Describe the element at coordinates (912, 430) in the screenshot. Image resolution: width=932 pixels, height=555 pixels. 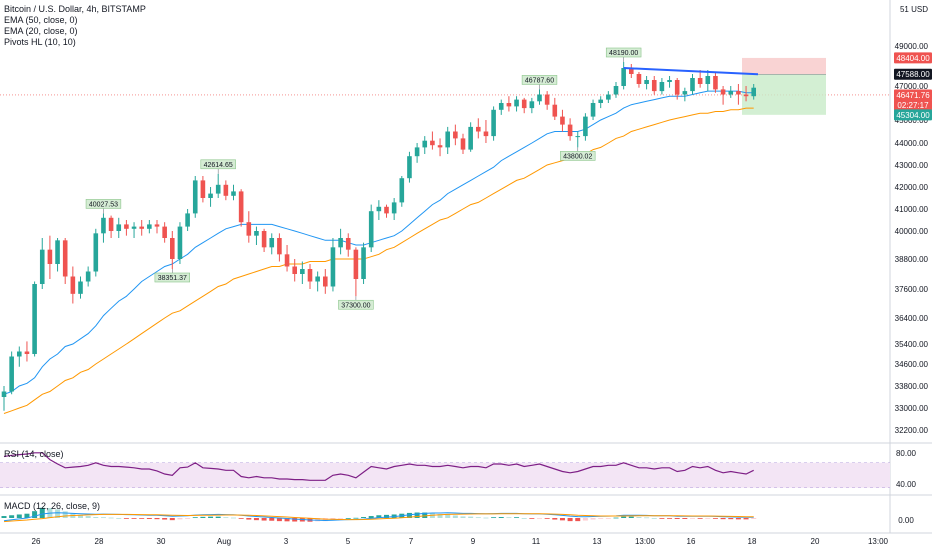
I see `price-tick-label: 32200.00` at that location.